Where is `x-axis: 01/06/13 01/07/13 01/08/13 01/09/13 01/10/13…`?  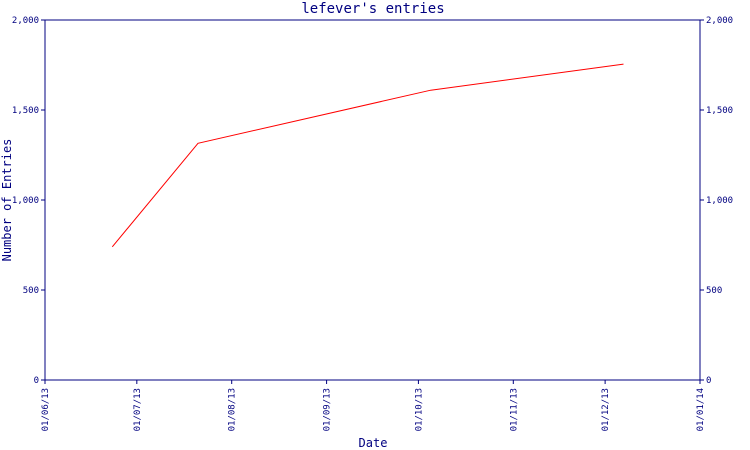
x-axis: 01/06/13 01/07/13 01/08/13 01/09/13 01/10/13… is located at coordinates (373, 405).